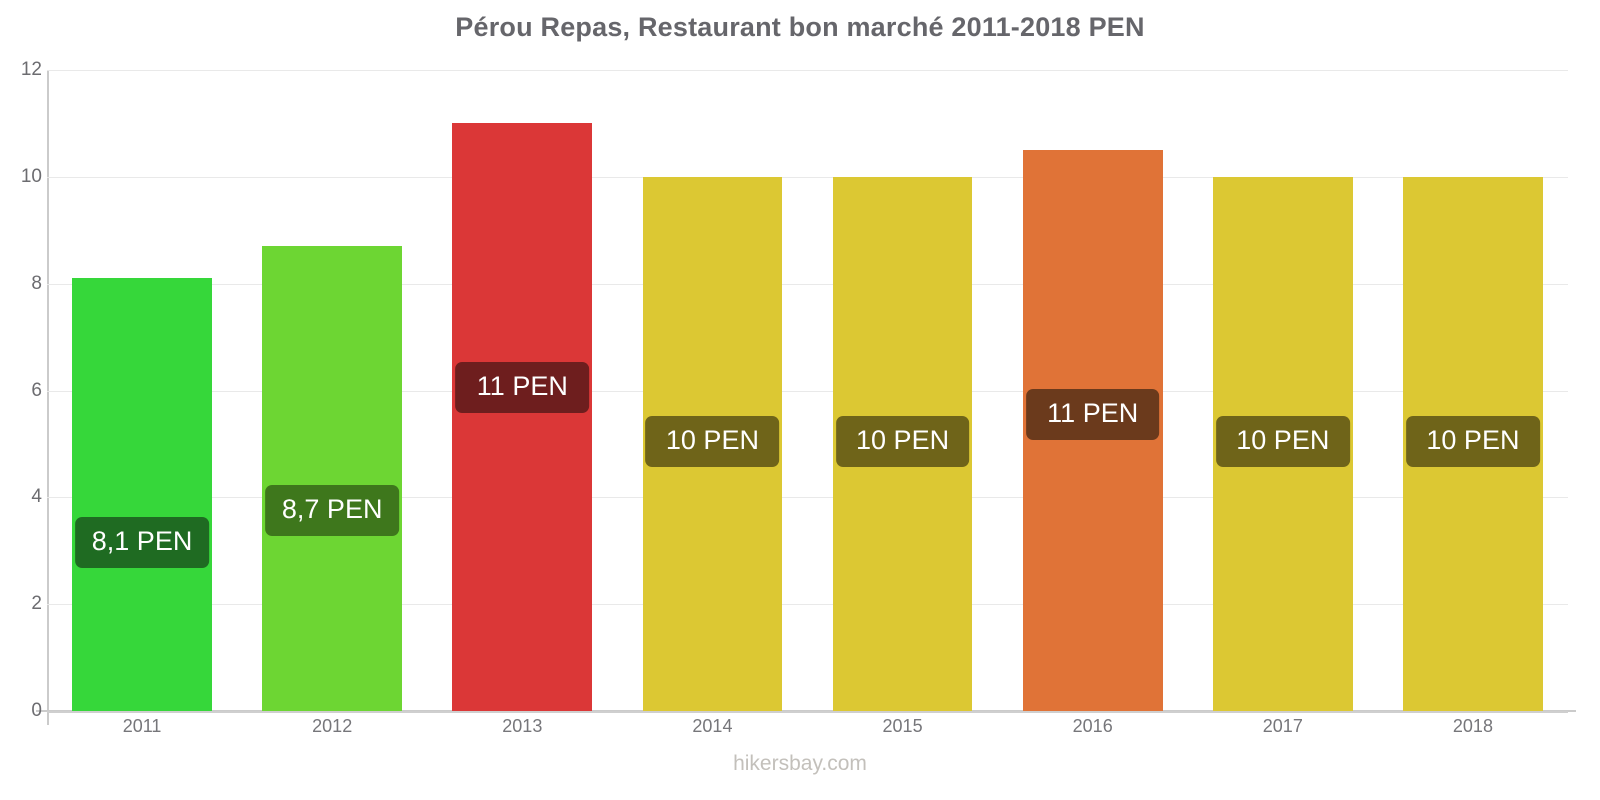  Describe the element at coordinates (36, 604) in the screenshot. I see `y-axis-tick-label: 2` at that location.